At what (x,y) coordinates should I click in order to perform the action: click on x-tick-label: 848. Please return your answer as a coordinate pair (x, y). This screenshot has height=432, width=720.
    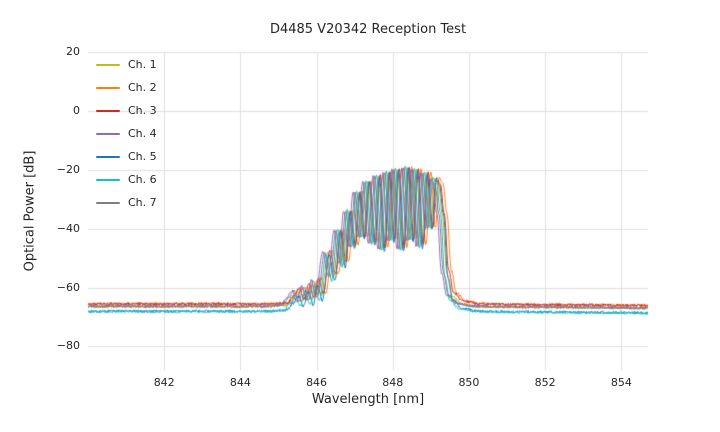
    Looking at the image, I should click on (393, 382).